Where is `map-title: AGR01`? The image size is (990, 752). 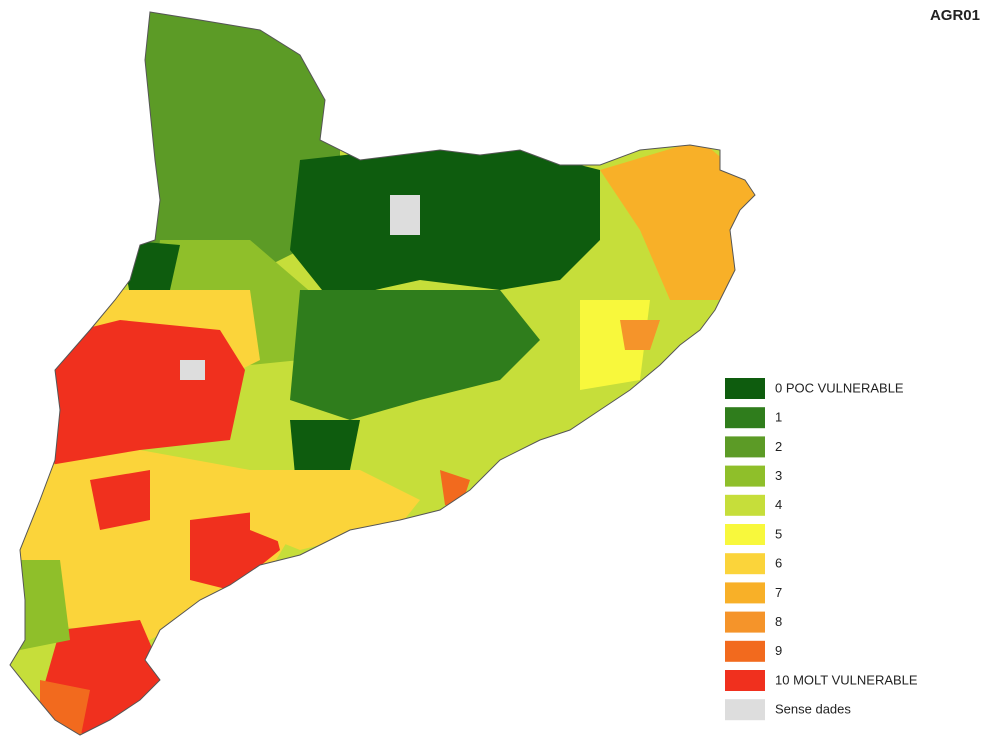
map-title: AGR01 is located at coordinates (955, 15).